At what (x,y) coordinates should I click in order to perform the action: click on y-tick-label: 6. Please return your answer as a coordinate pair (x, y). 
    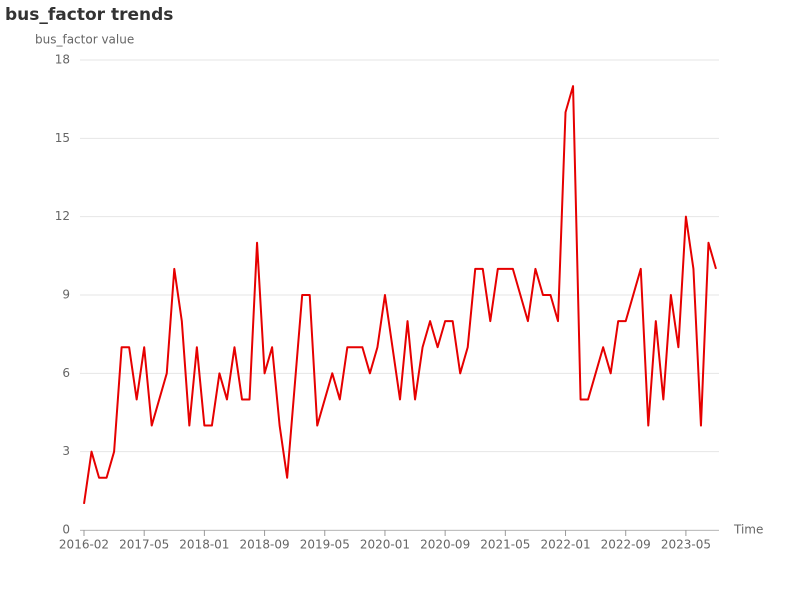
    Looking at the image, I should click on (66, 373).